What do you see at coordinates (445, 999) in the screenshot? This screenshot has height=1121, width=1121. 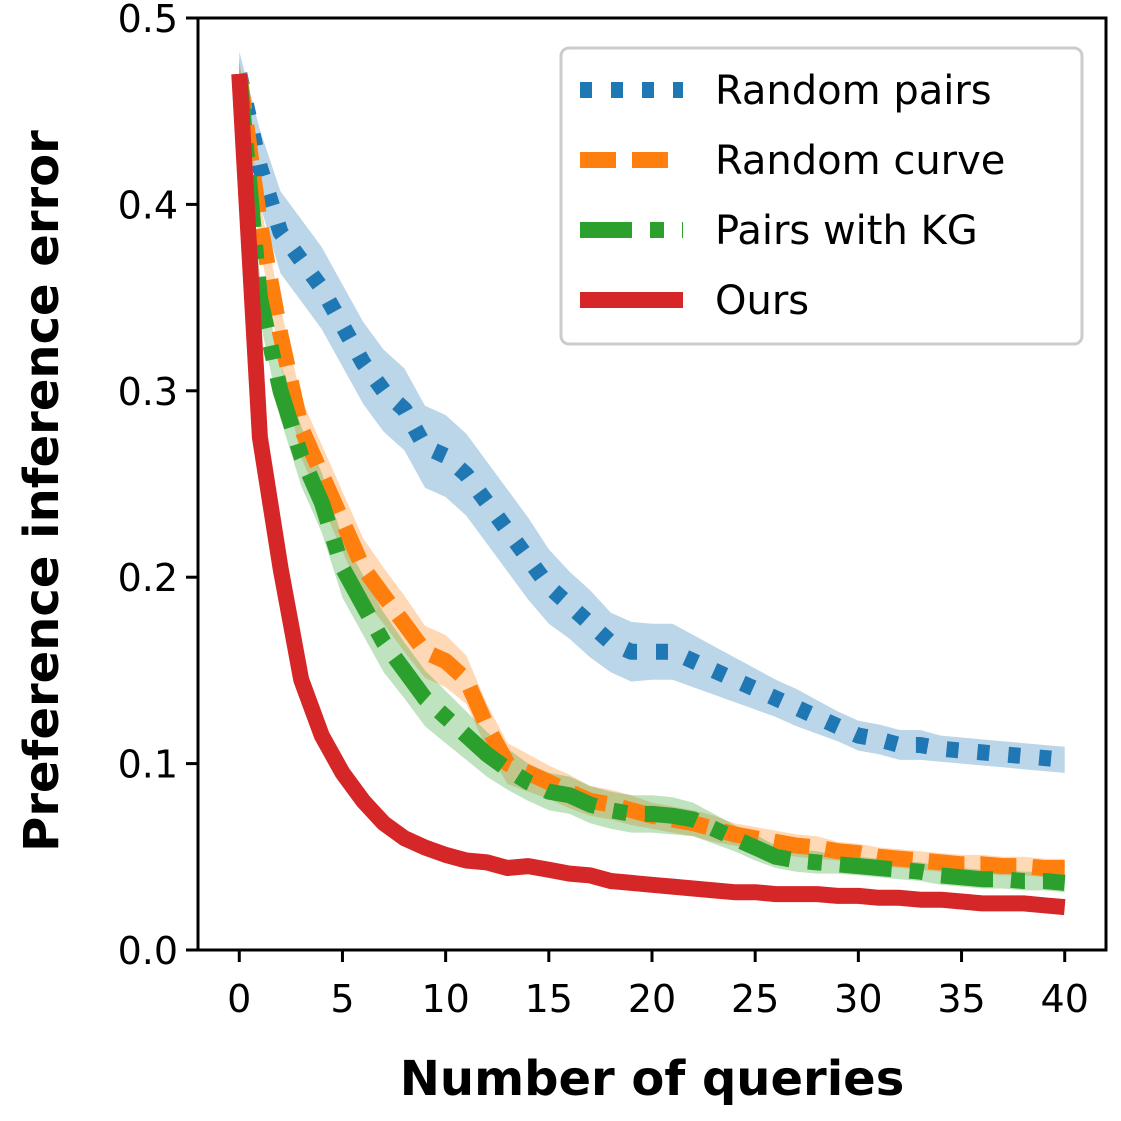 I see `x-tick-label: 10` at bounding box center [445, 999].